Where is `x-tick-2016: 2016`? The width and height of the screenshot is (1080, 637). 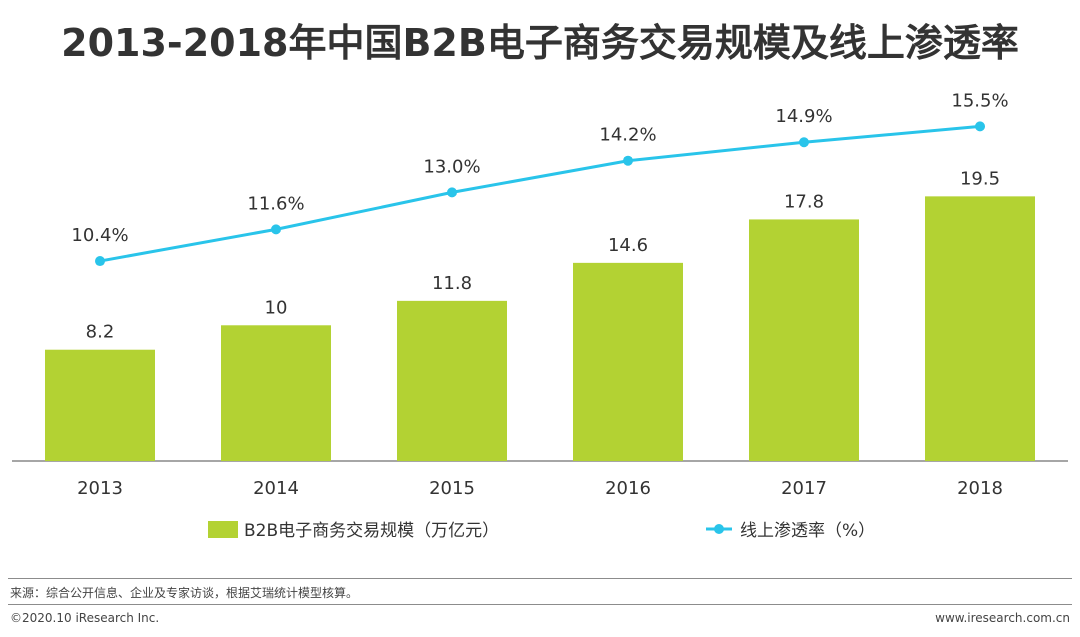
x-tick-2016: 2016 is located at coordinates (628, 488).